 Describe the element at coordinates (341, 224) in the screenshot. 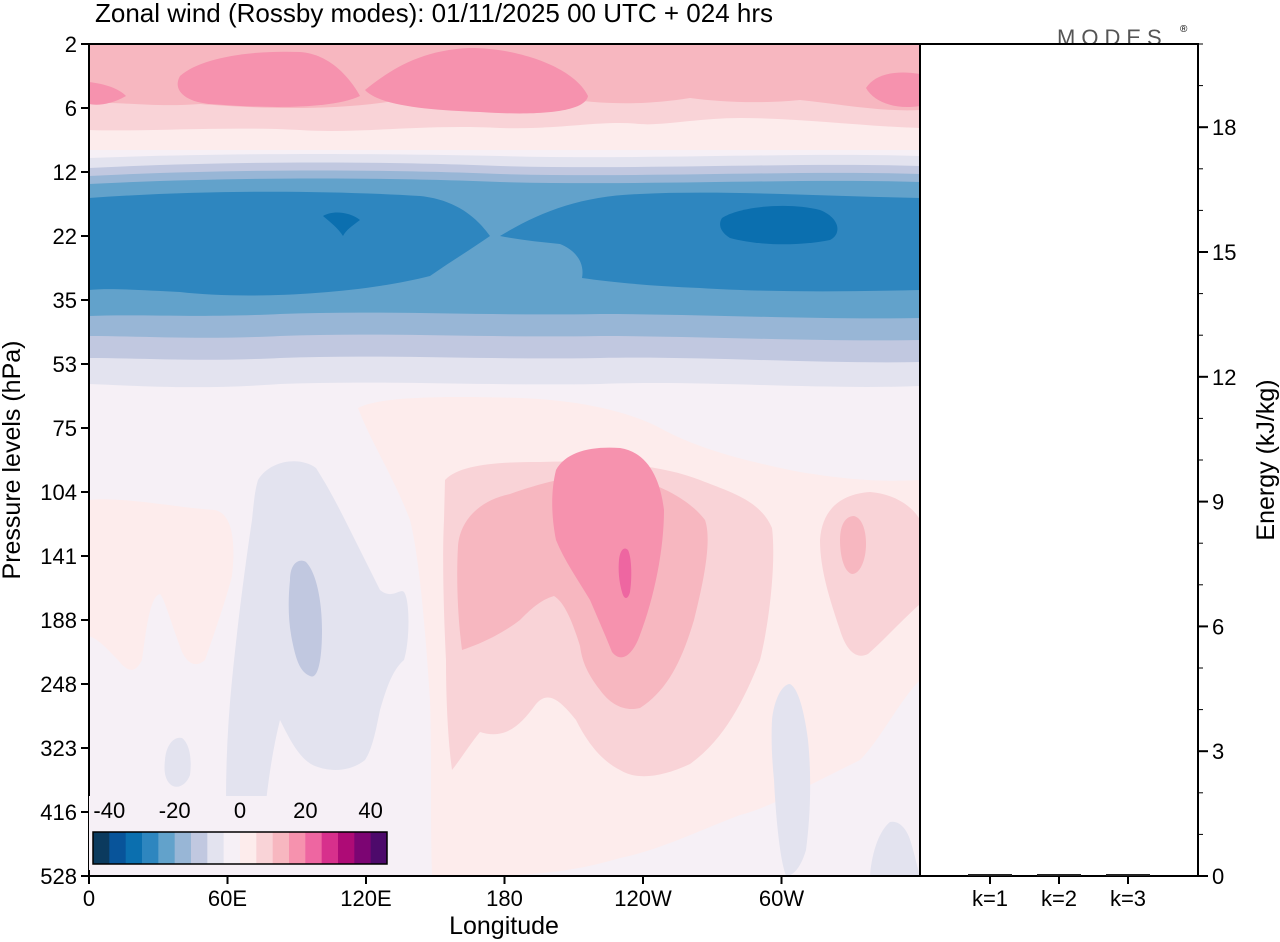

I see `contour-fill-u-30-west` at that location.